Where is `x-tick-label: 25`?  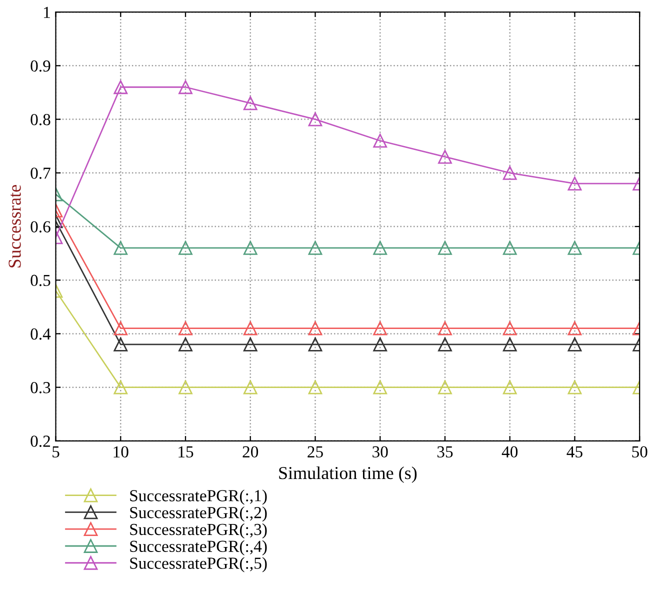
x-tick-label: 25 is located at coordinates (315, 452).